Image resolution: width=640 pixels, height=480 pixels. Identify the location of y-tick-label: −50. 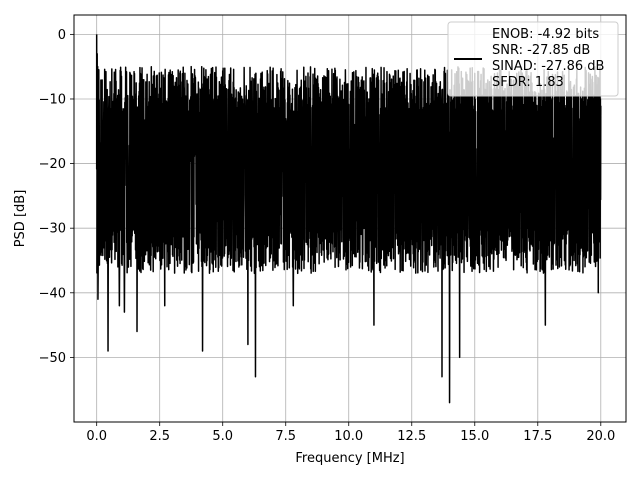
(52, 358).